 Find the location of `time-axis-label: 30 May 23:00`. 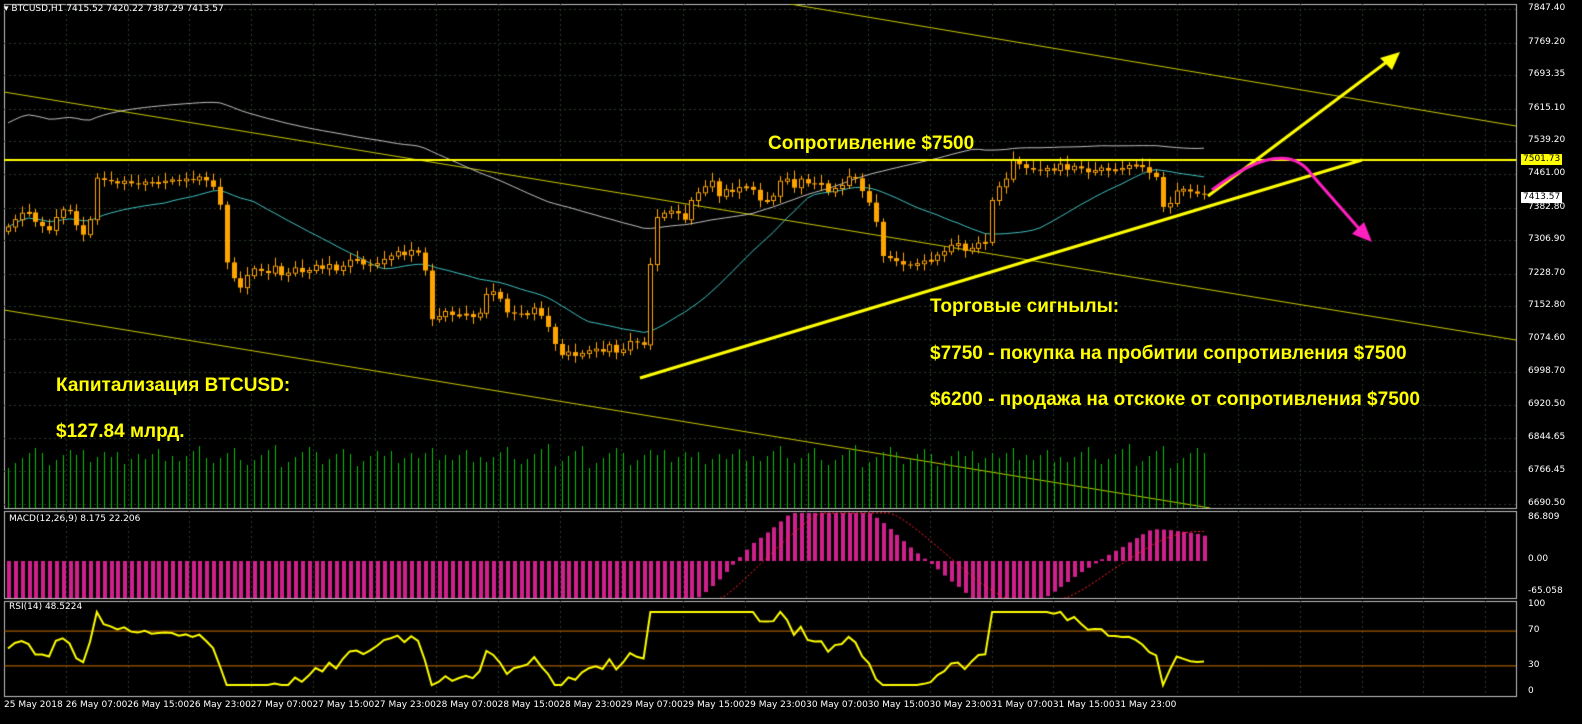

time-axis-label: 30 May 23:00 is located at coordinates (960, 705).